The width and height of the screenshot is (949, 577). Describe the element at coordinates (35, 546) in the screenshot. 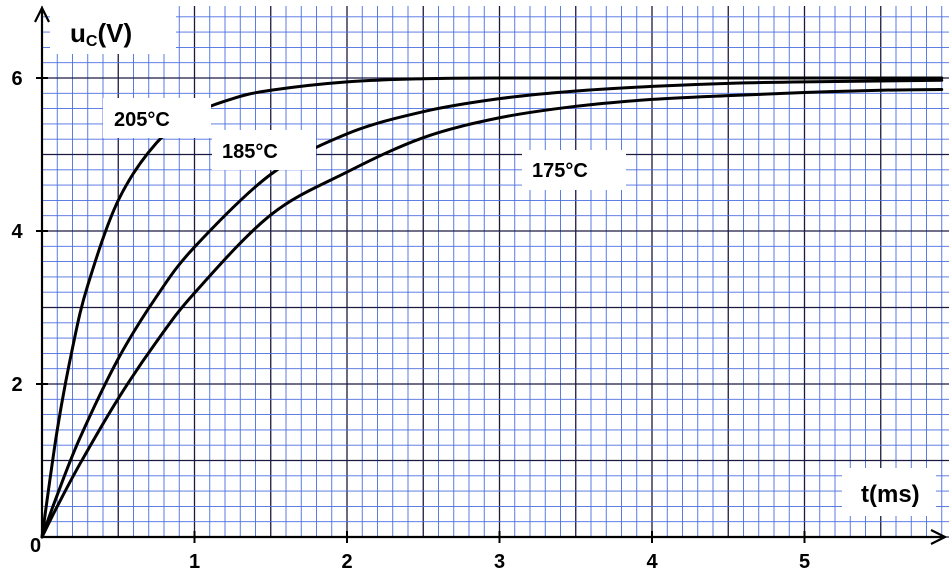

I see `origin-label: 0` at that location.